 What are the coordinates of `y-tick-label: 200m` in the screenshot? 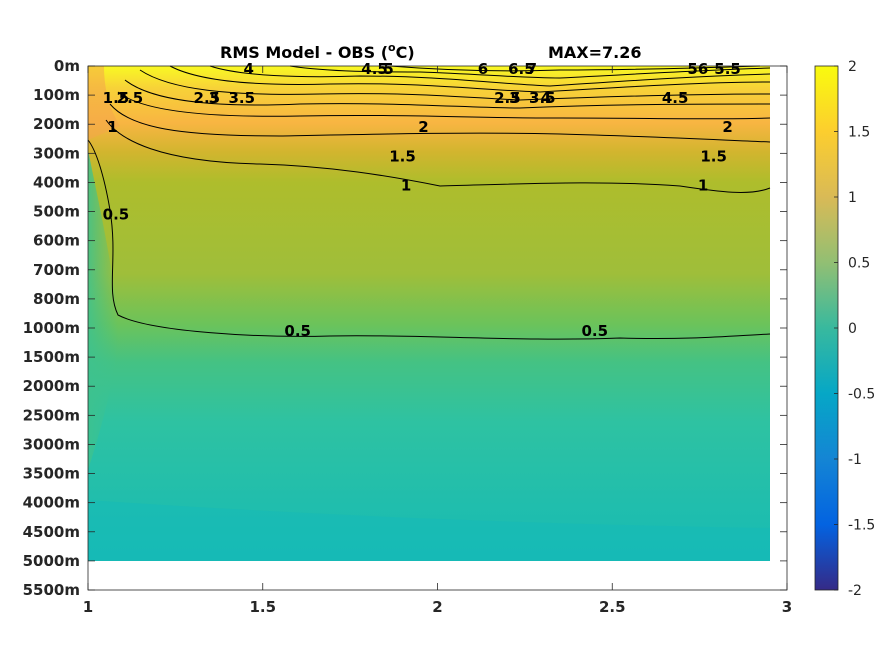 It's located at (56, 124).